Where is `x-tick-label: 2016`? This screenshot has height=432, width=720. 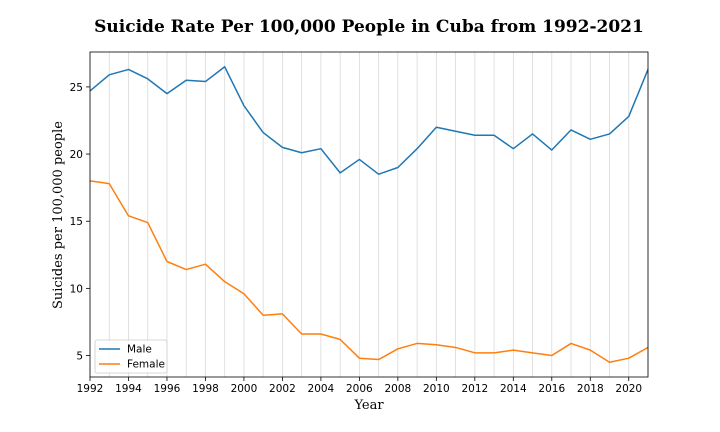 x-tick-label: 2016 is located at coordinates (551, 389).